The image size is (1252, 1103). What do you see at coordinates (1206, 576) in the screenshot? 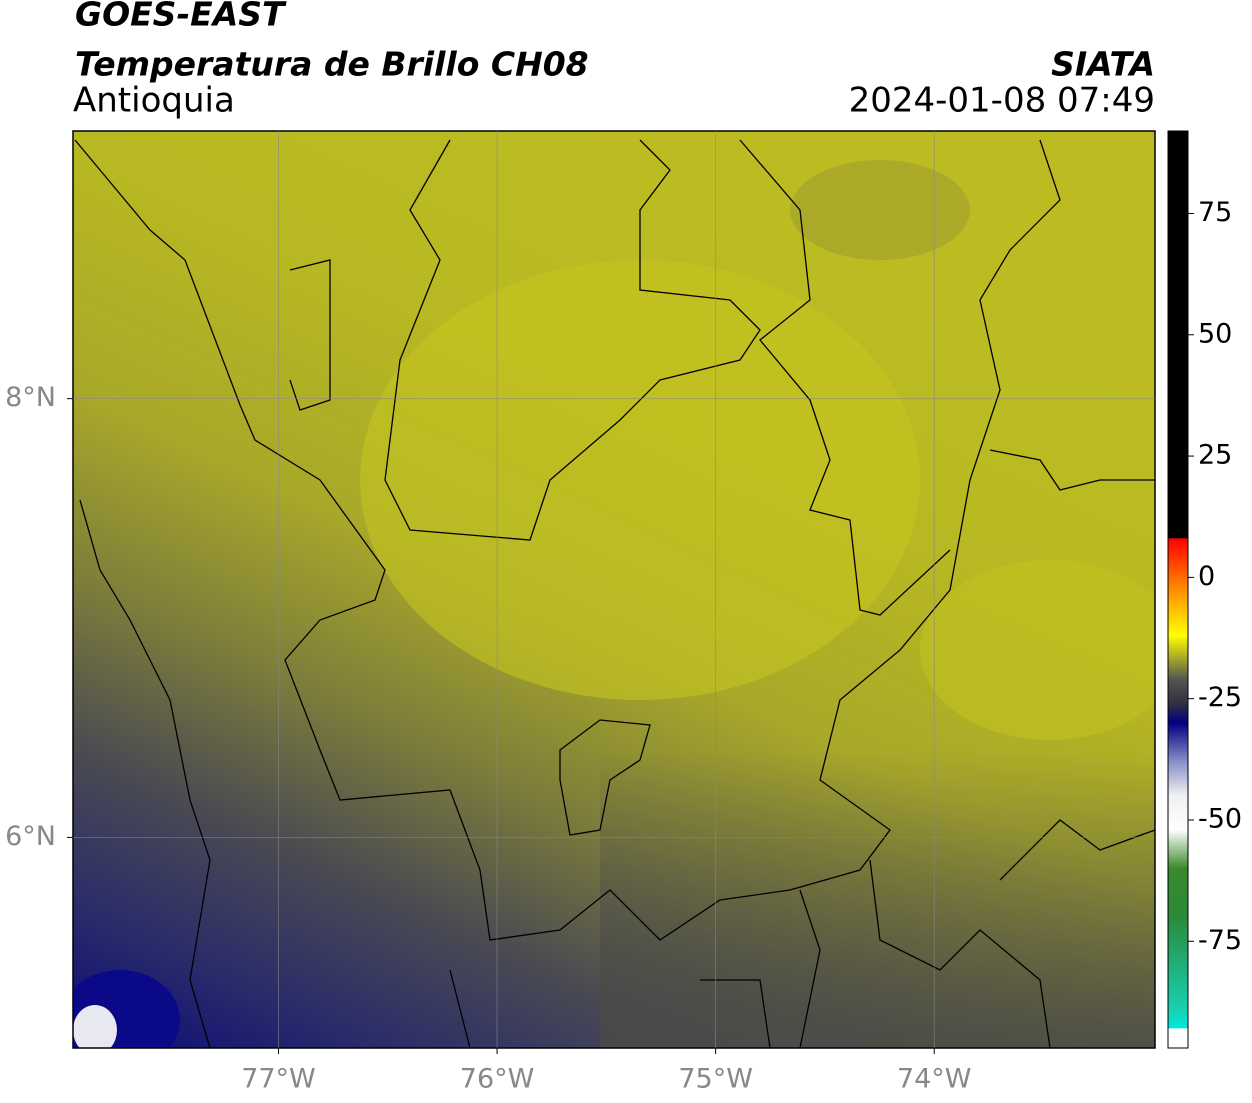
I see `colorbar-tick-label: 0` at bounding box center [1206, 576].